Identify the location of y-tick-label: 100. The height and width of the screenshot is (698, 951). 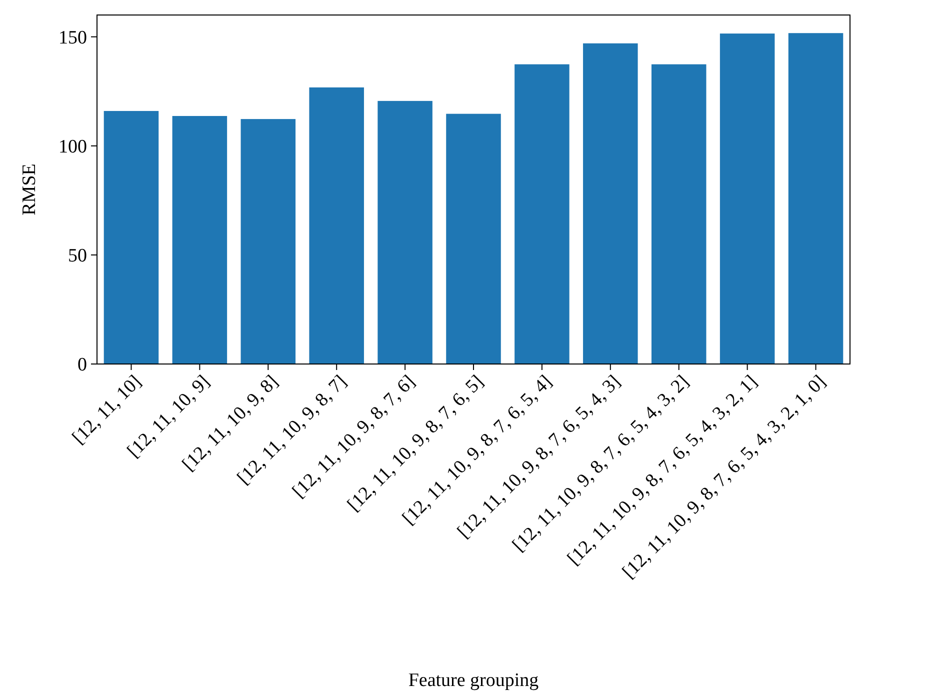
(72, 147).